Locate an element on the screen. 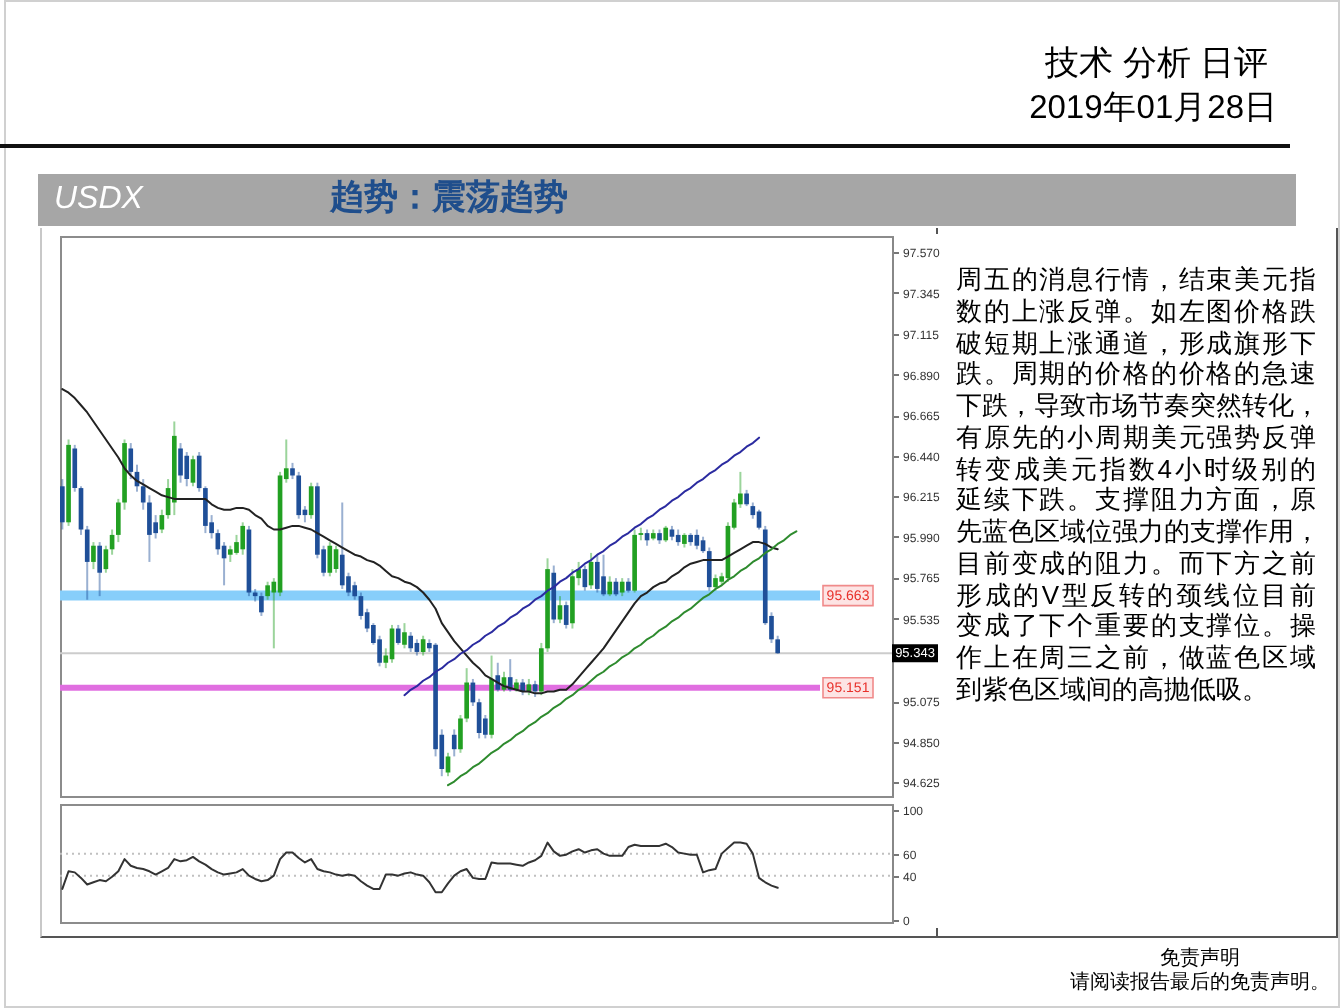  text: 2019年01月28日 is located at coordinates (1153, 110).